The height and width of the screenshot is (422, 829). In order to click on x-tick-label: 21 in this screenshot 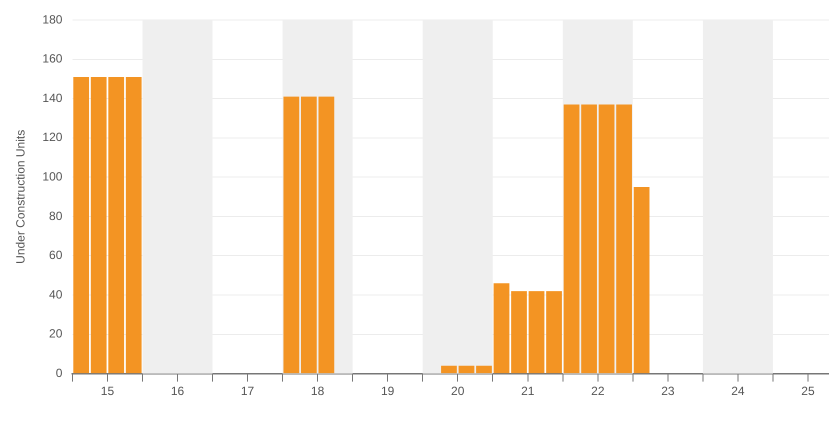, I will do `click(528, 391)`.